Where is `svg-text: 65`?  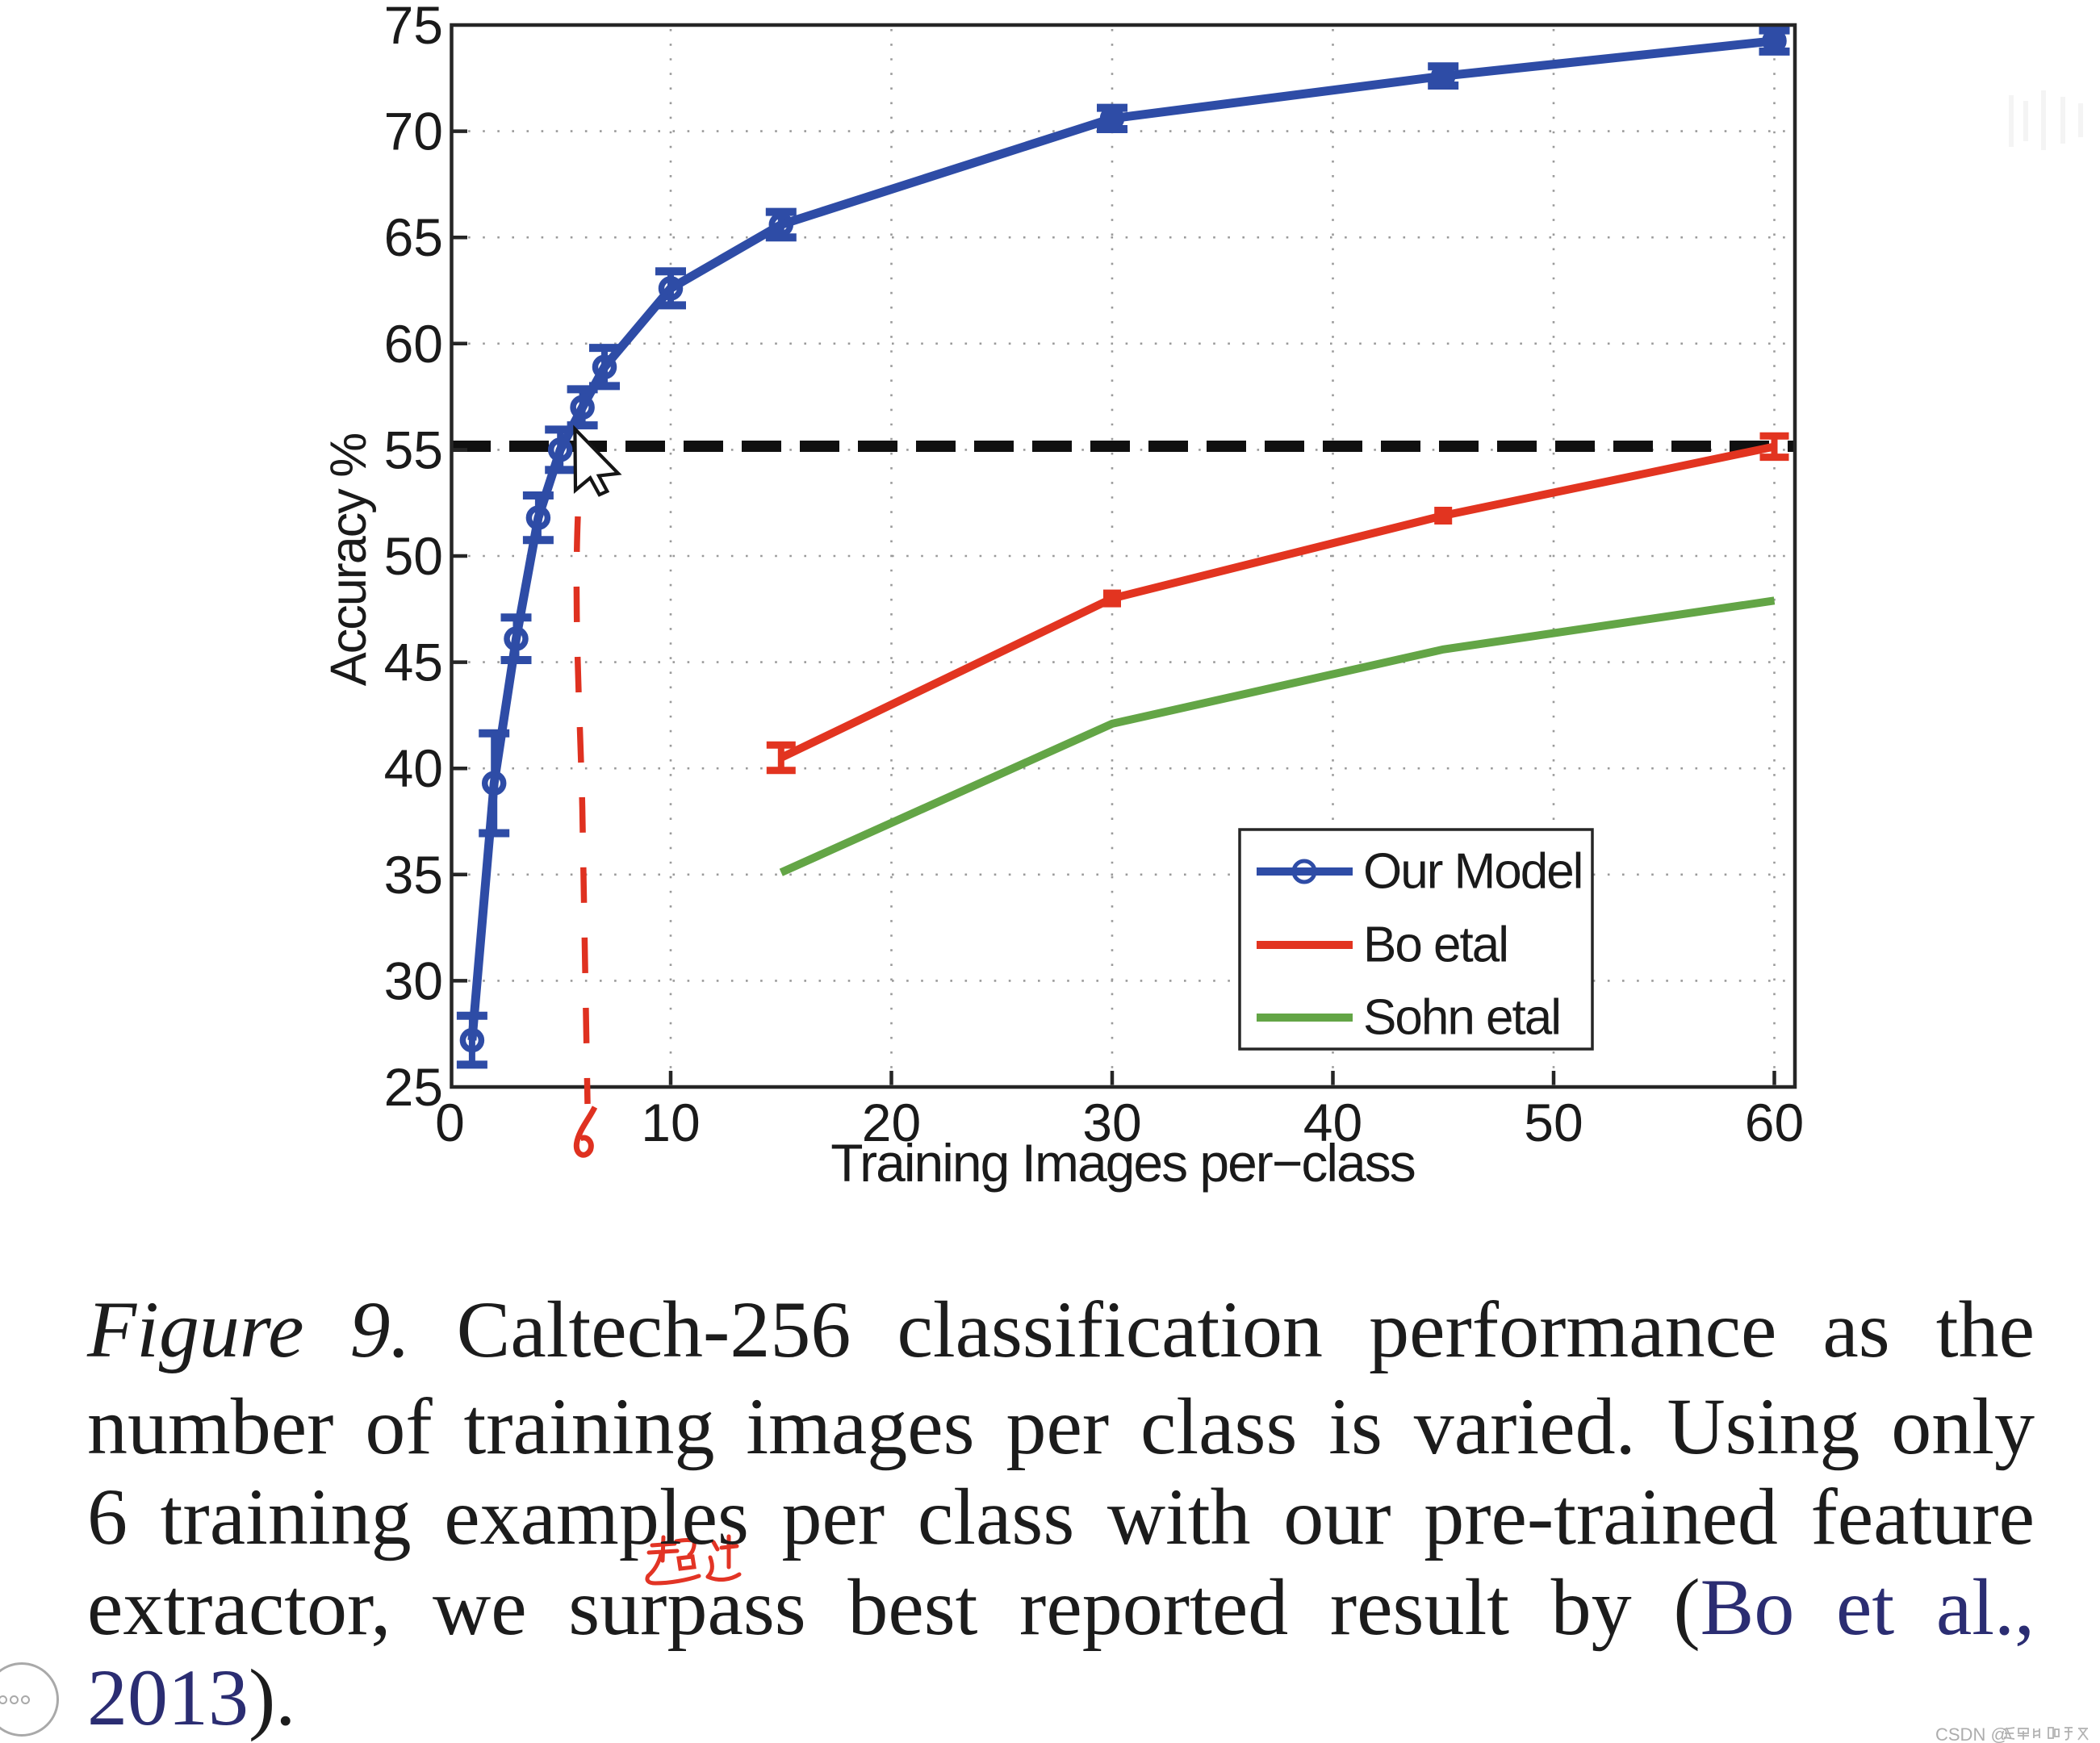 svg-text: 65 is located at coordinates (414, 237).